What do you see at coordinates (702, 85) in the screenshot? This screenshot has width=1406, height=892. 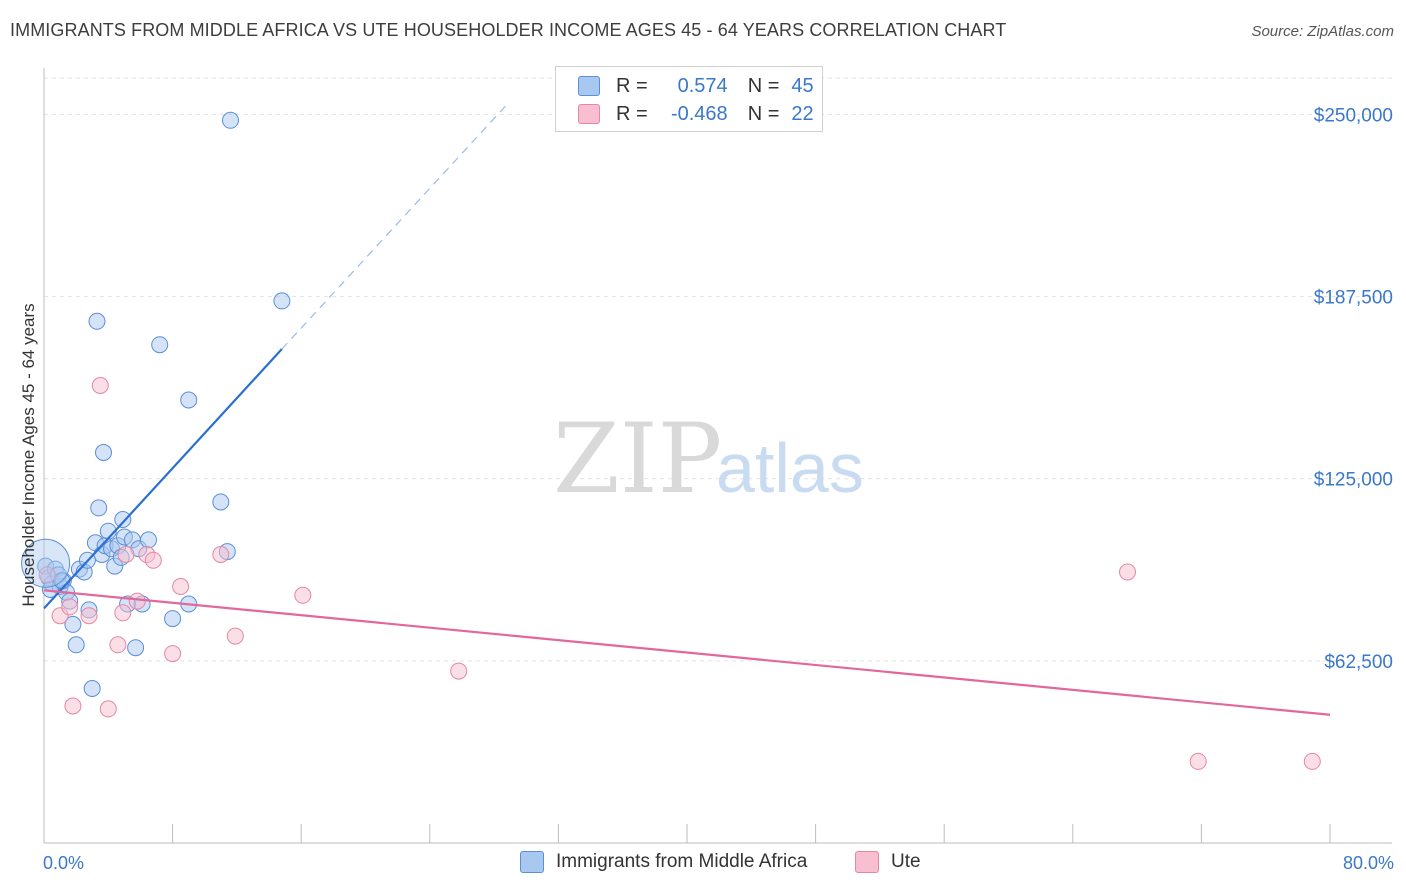 I see `legend-r-value: 0.574` at bounding box center [702, 85].